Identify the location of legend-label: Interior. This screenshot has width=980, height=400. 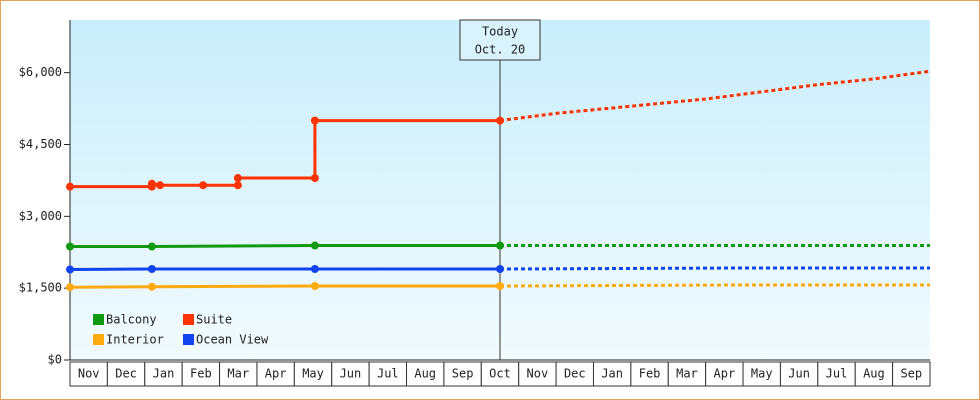
(135, 340).